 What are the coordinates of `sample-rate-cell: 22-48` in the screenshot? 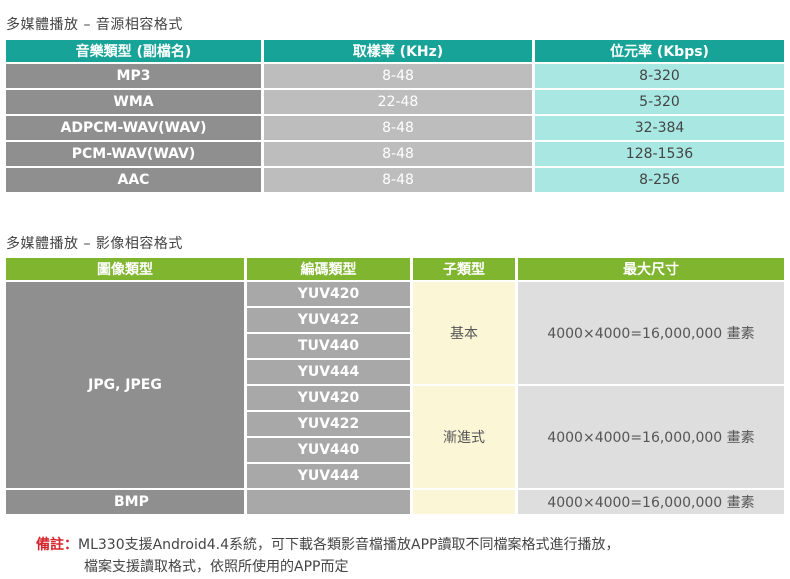 It's located at (398, 102).